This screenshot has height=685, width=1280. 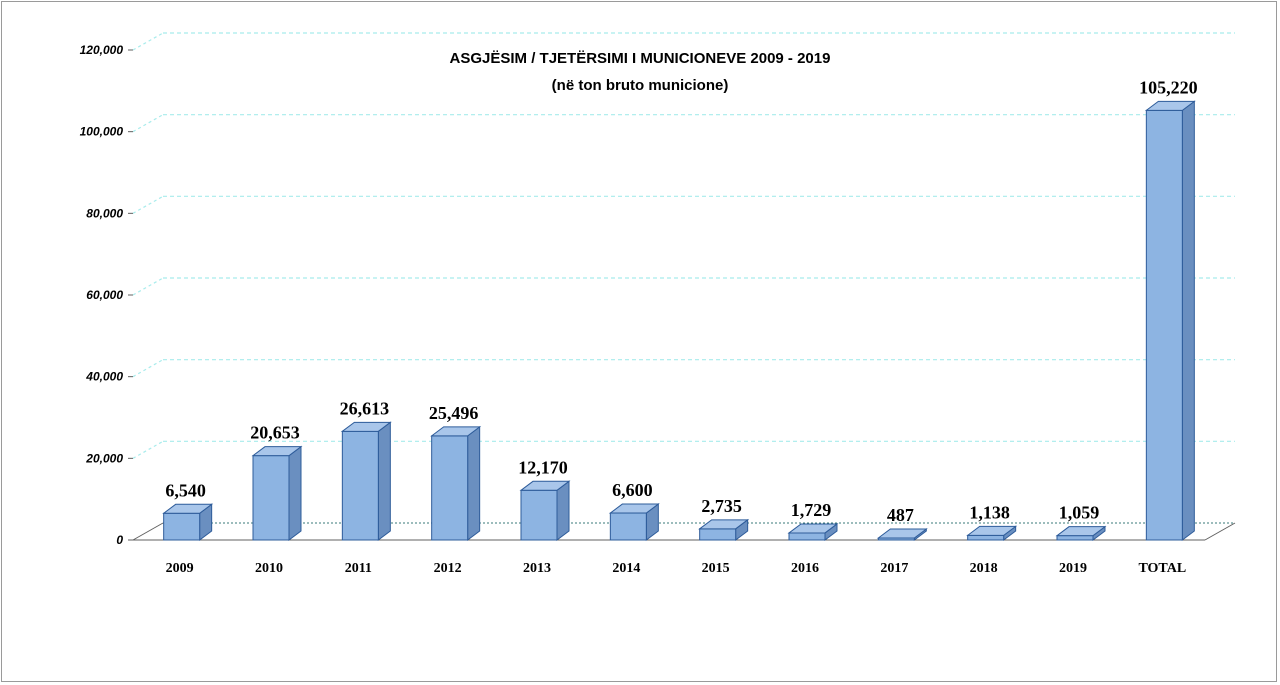 I want to click on y-tick-label: 100,000, so click(x=102, y=132).